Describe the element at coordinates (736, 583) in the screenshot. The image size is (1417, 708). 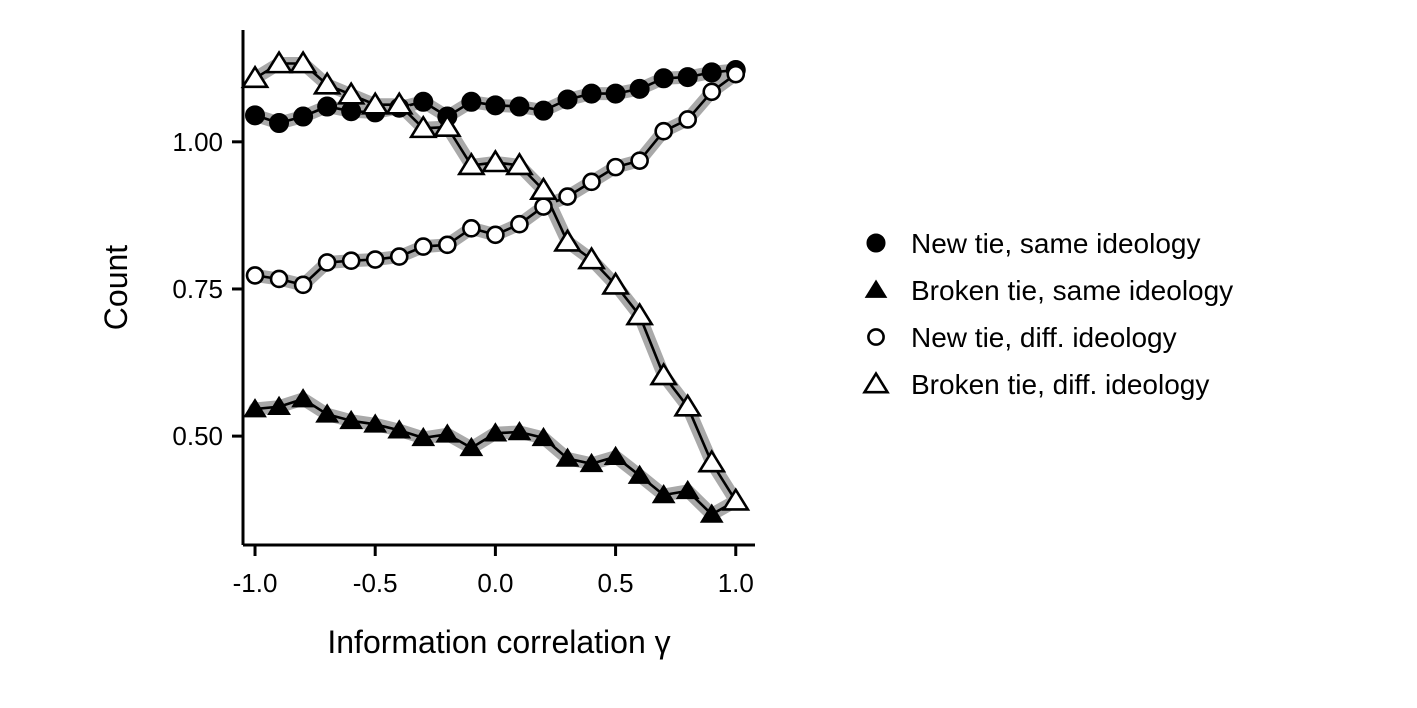
I see `x-tick-label: 1.0` at that location.